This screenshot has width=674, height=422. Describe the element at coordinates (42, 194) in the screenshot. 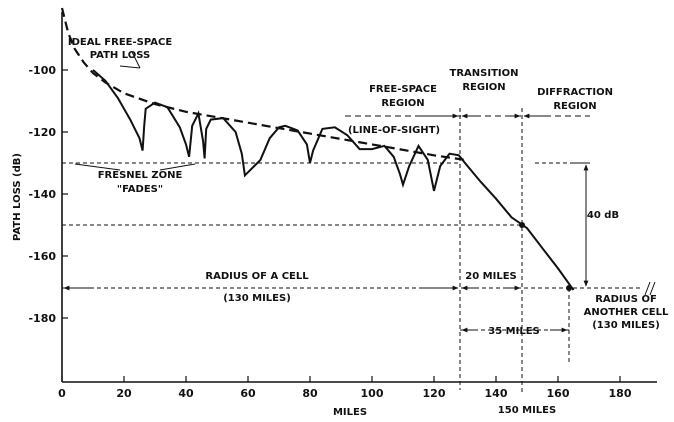

I see `y-tick-label: -140` at that location.